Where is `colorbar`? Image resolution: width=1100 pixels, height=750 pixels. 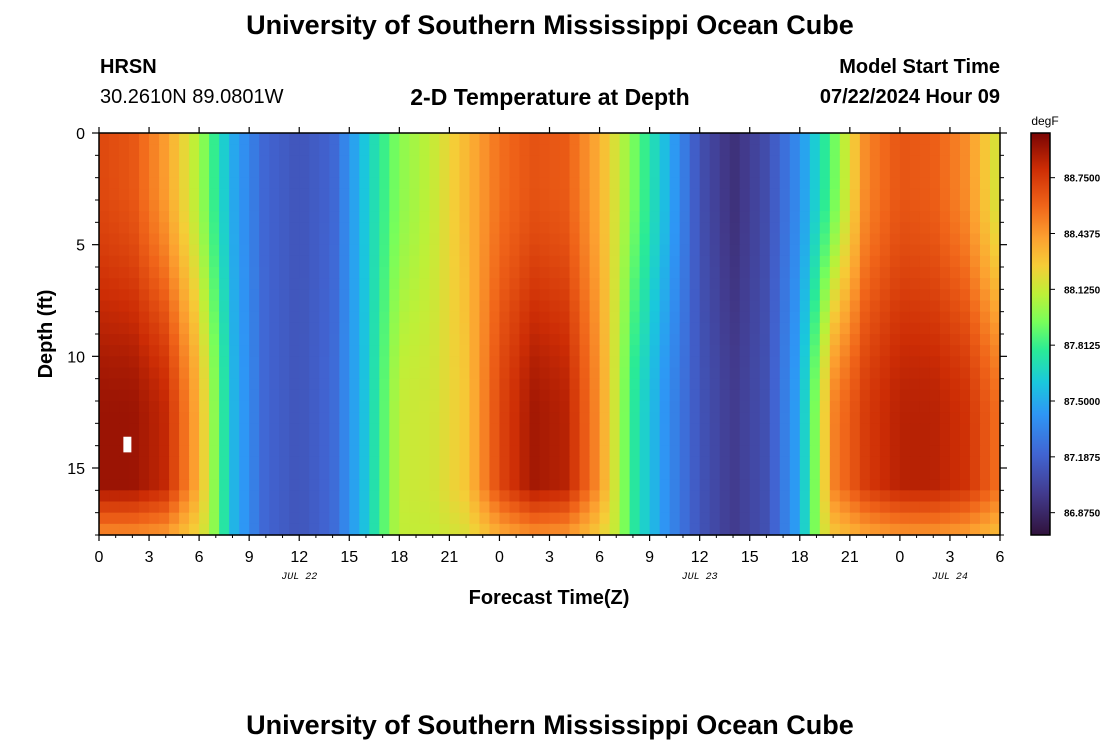
colorbar is located at coordinates (1040, 334).